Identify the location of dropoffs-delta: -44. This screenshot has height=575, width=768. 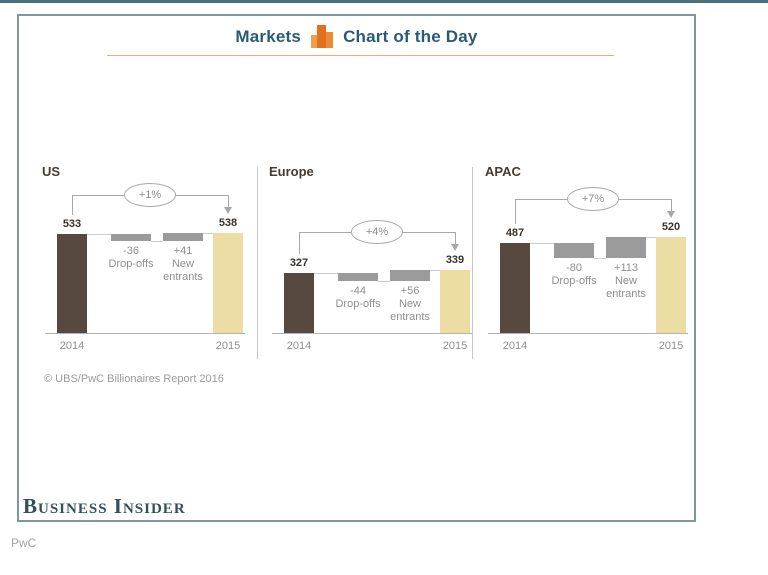
(358, 290).